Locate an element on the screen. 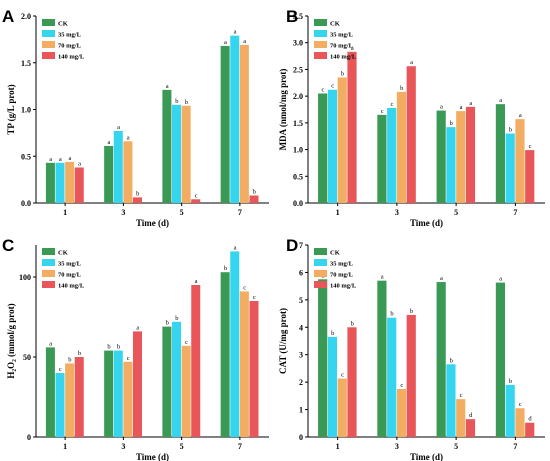 The width and height of the screenshot is (550, 461). panel-d-y-tick-label: 5 is located at coordinates (301, 300).